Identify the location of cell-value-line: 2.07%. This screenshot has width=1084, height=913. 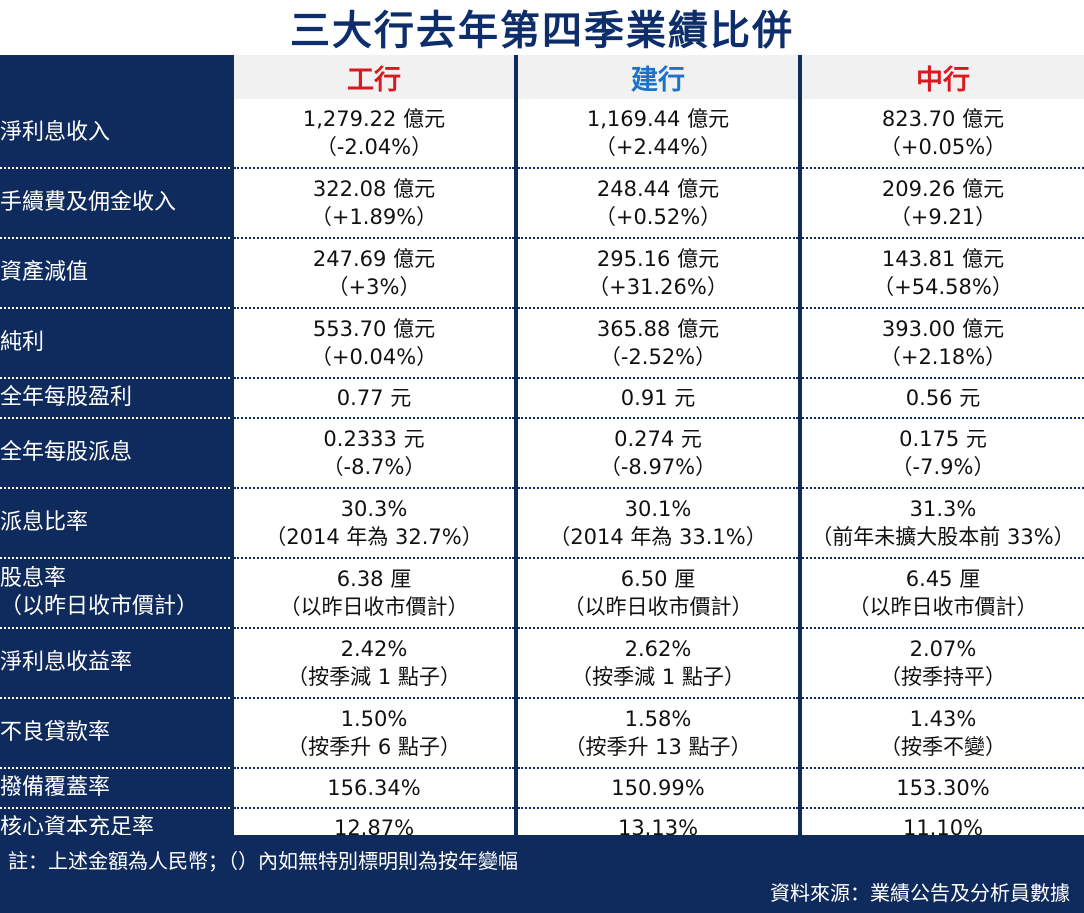
(943, 649).